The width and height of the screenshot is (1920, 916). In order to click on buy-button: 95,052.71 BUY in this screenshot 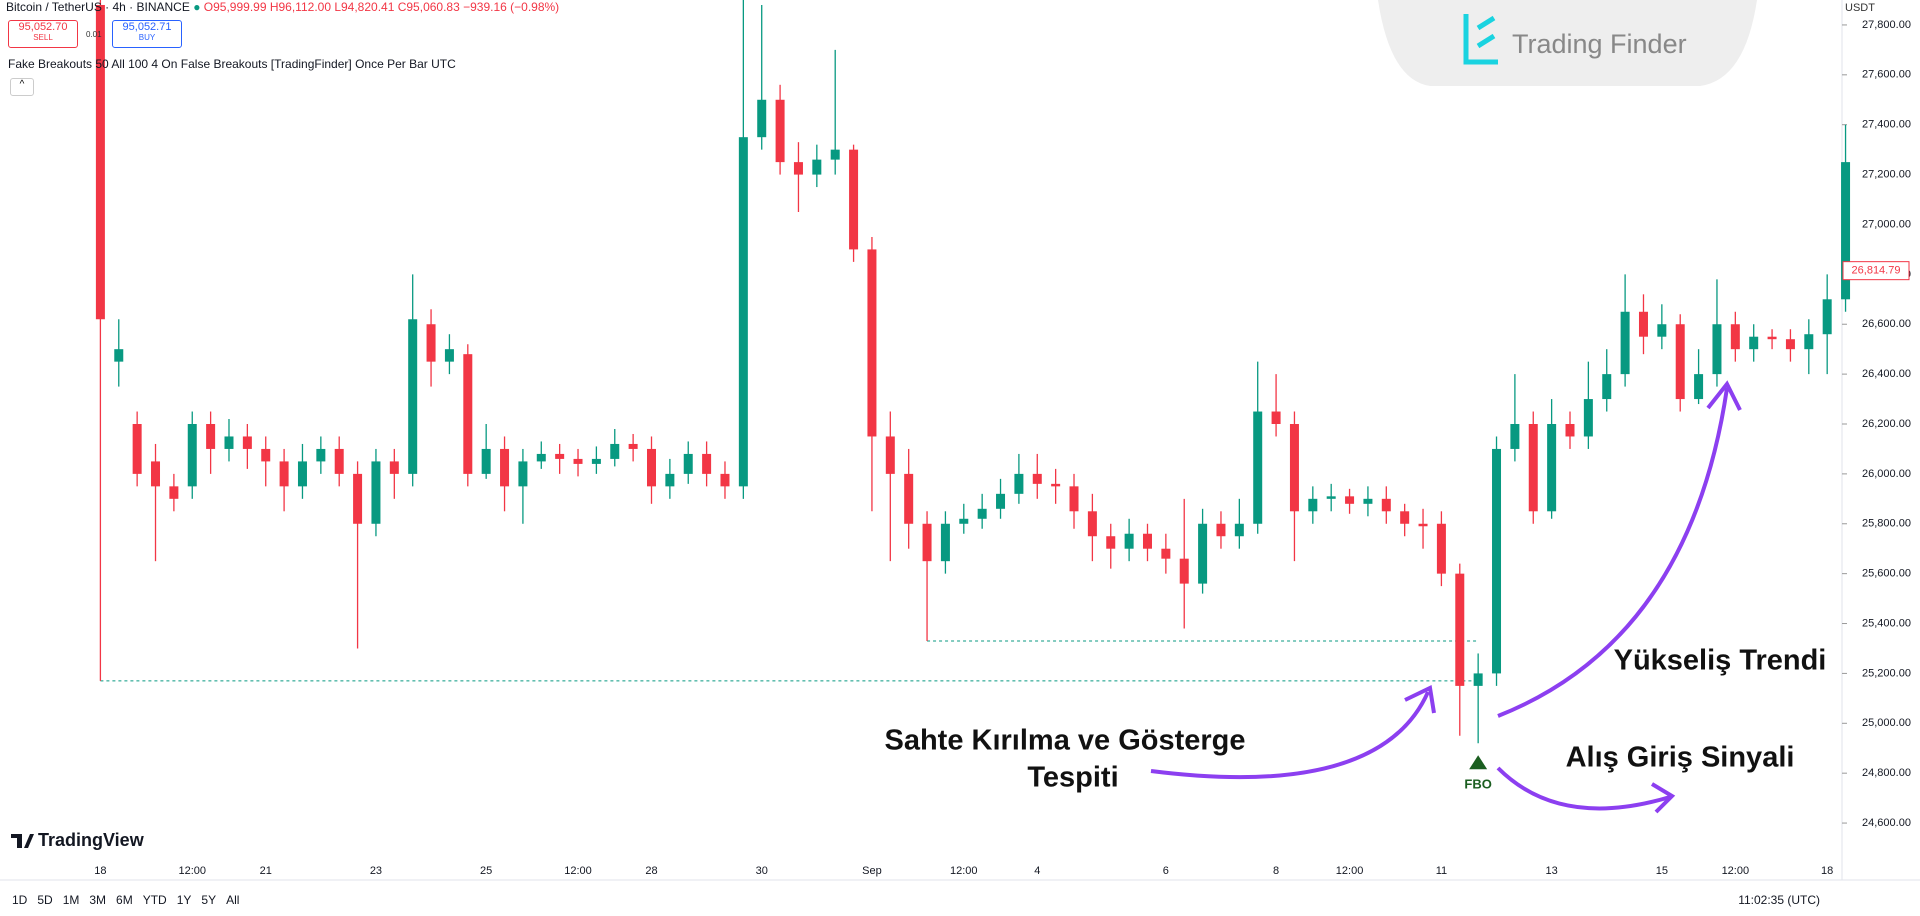, I will do `click(147, 34)`.